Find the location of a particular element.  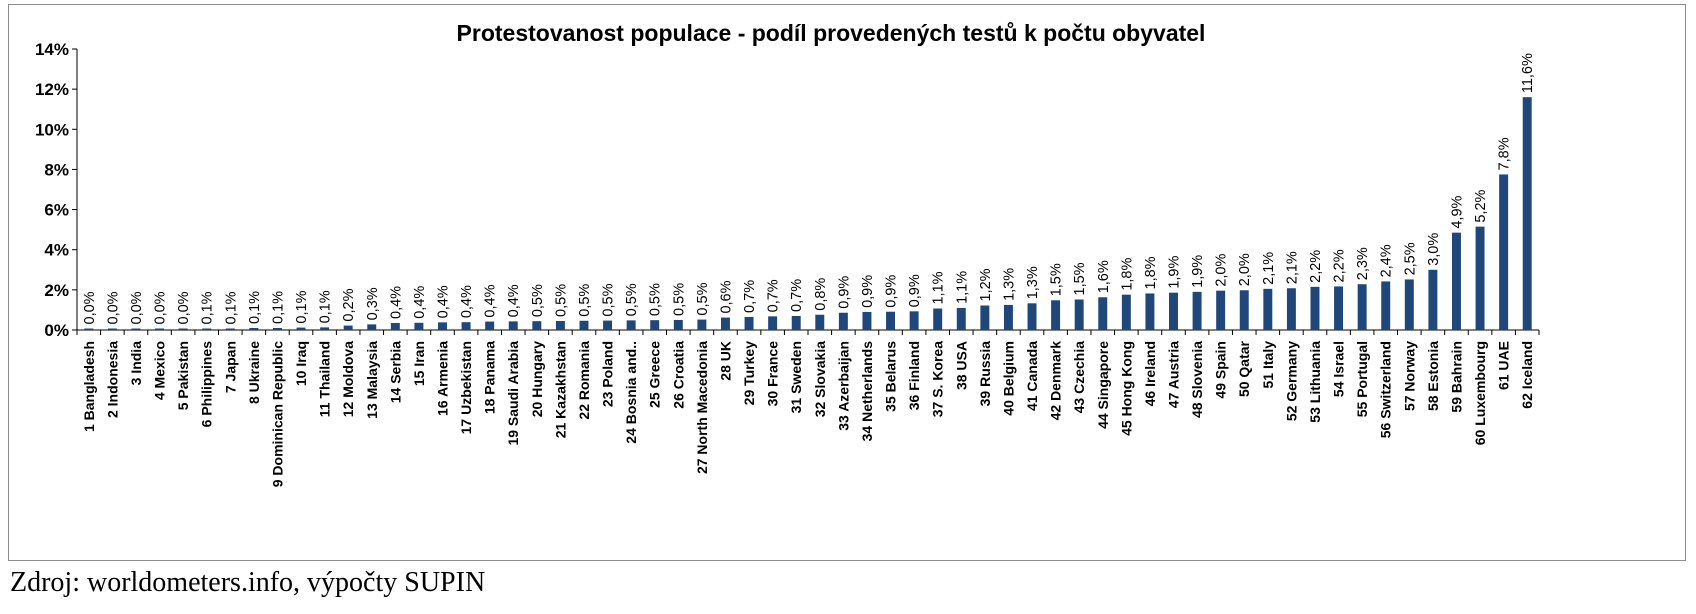

x-tick-label: 54 Israel is located at coordinates (1339, 369).